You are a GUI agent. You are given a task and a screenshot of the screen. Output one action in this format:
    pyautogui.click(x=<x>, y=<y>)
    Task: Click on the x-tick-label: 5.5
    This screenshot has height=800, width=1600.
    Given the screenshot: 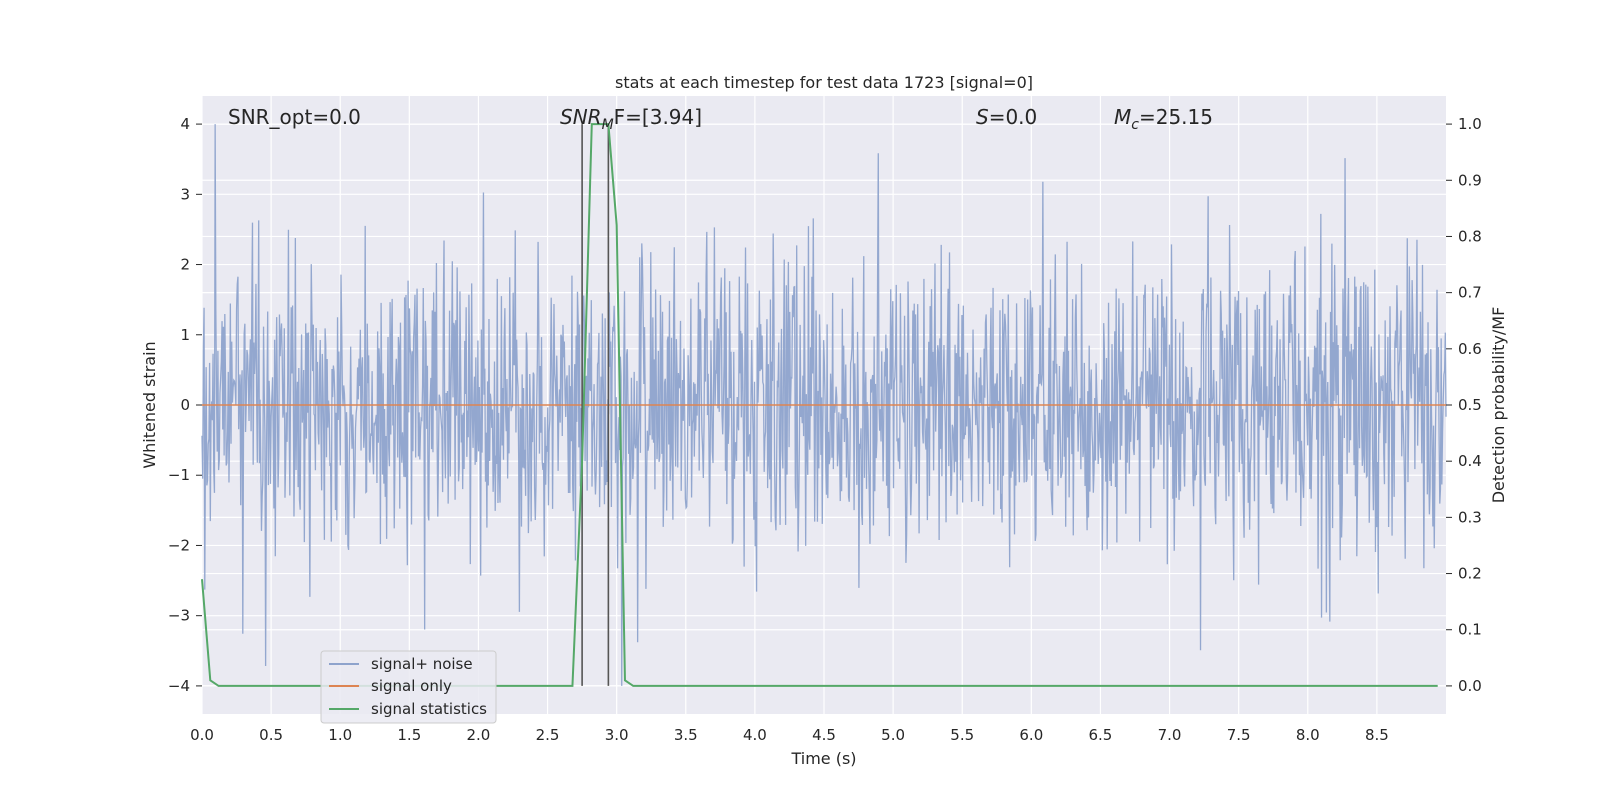 What is the action you would take?
    pyautogui.click(x=962, y=735)
    